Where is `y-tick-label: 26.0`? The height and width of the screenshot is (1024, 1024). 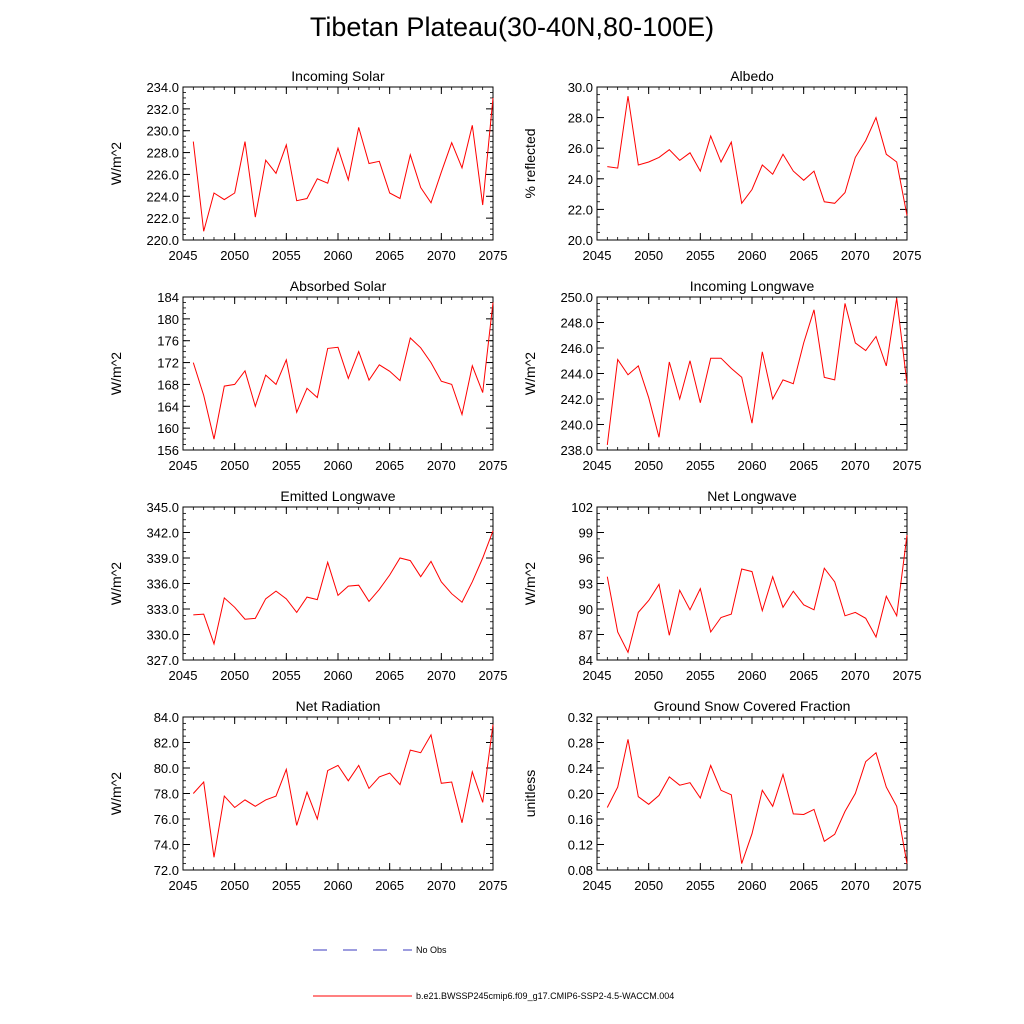 y-tick-label: 26.0 is located at coordinates (580, 148).